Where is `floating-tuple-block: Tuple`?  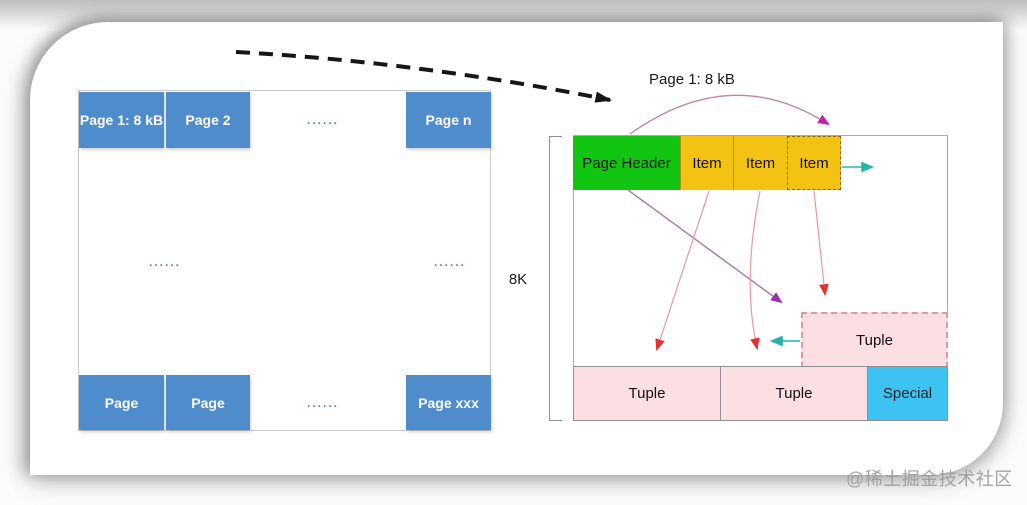
floating-tuple-block: Tuple is located at coordinates (874, 340).